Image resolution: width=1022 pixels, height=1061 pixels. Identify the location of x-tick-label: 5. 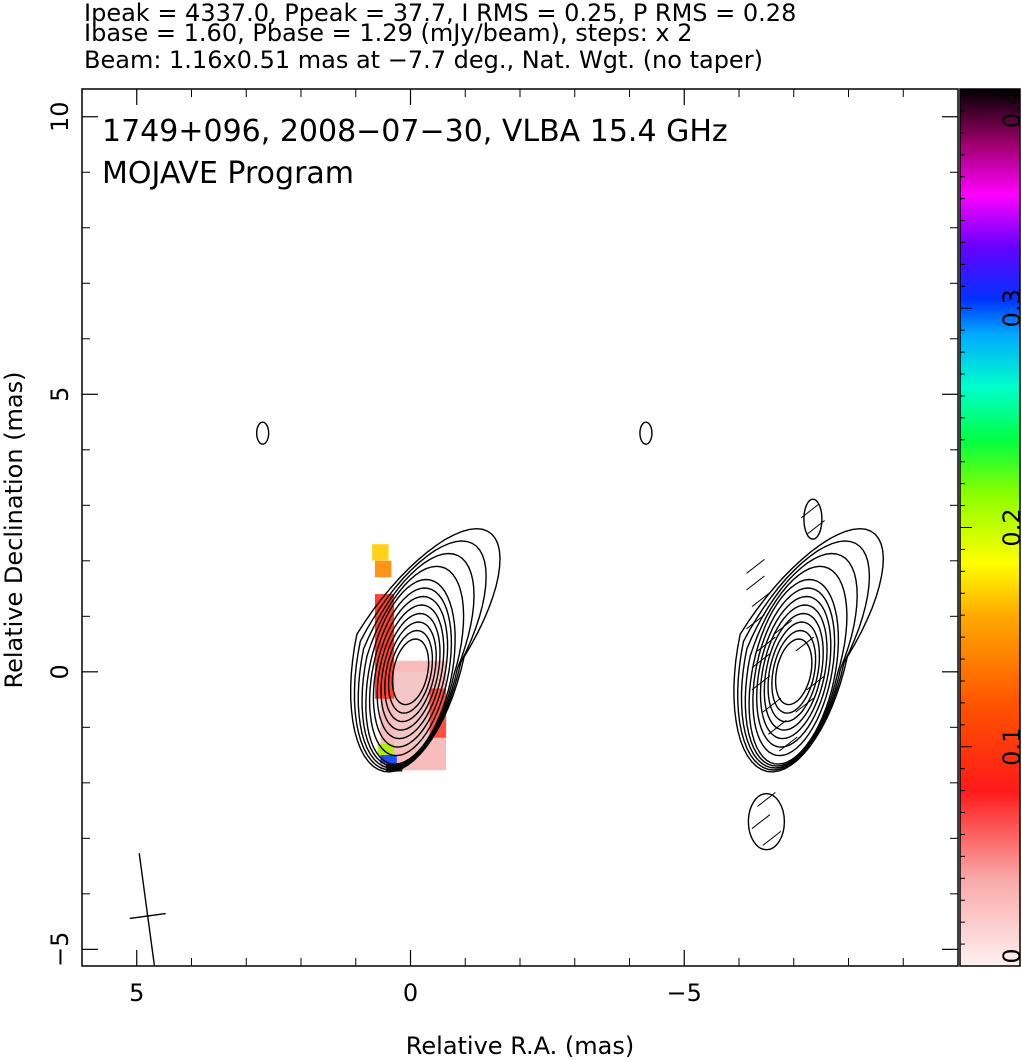
(136, 993).